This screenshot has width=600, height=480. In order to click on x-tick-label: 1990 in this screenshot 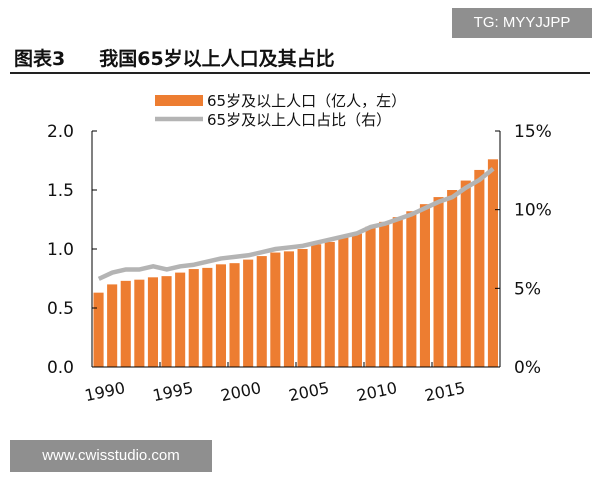, I will do `click(105, 391)`.